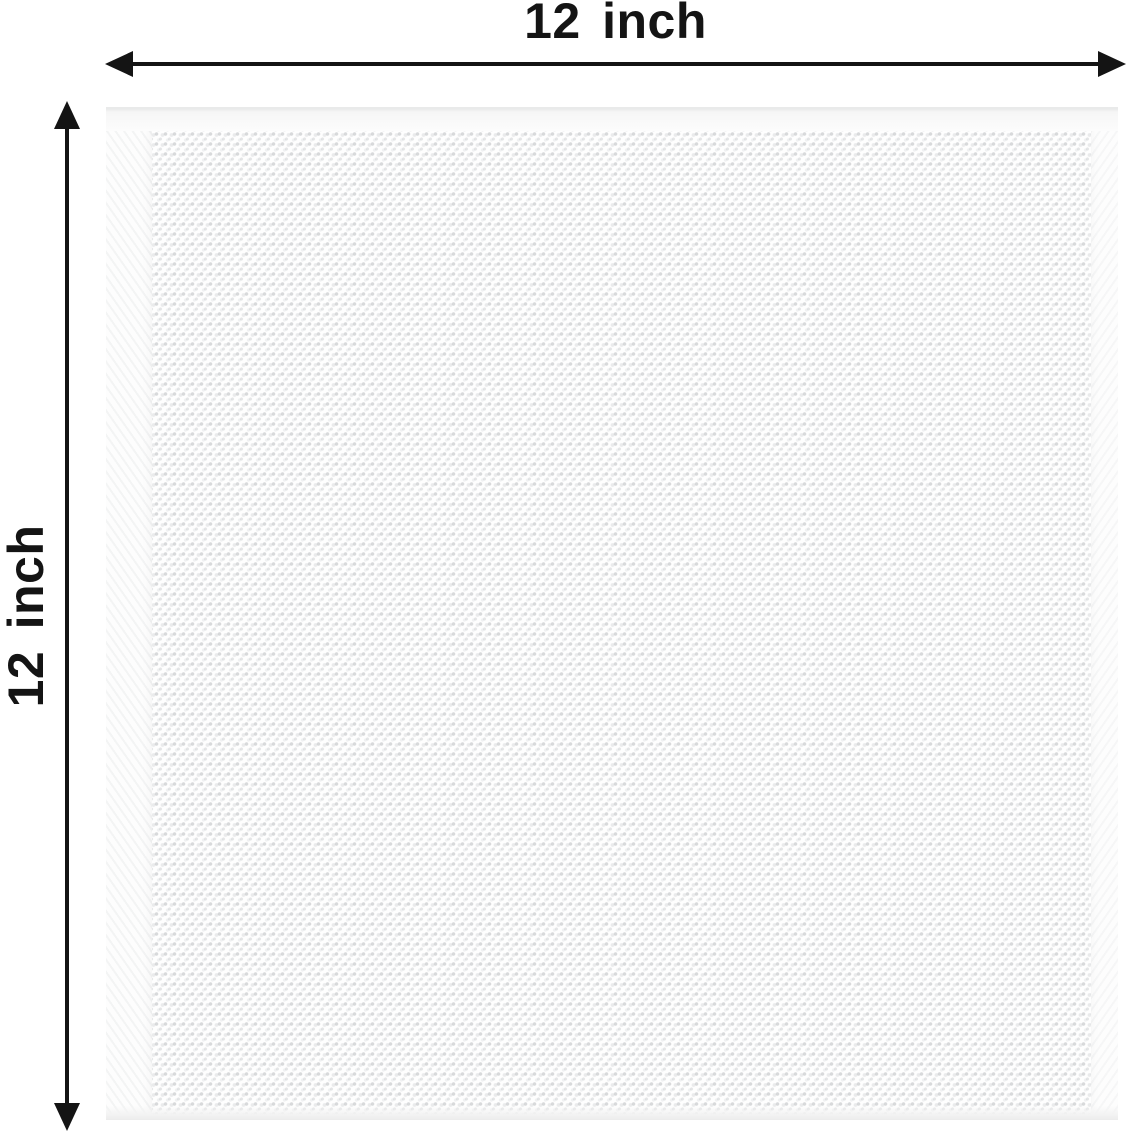 The height and width of the screenshot is (1133, 1135). I want to click on width-arrow-line, so click(615, 64).